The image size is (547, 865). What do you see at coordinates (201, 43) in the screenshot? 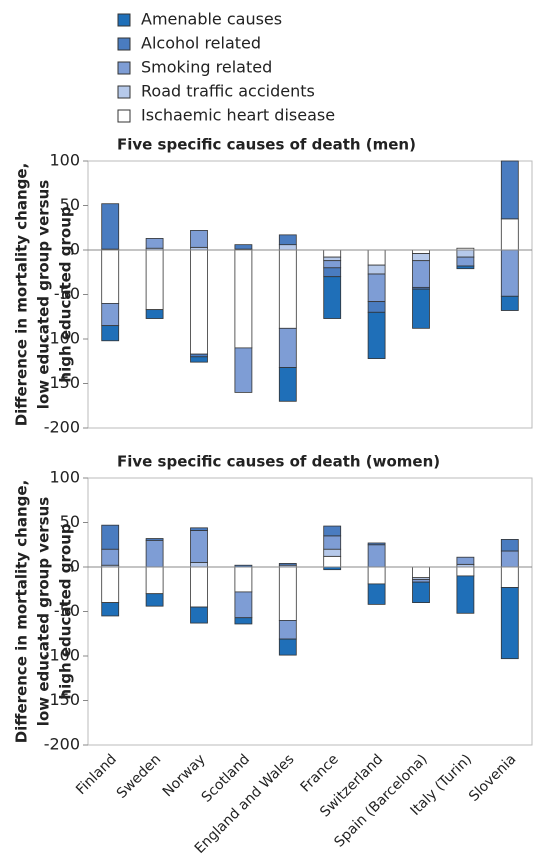
I see `legend-label: Alcohol related` at bounding box center [201, 43].